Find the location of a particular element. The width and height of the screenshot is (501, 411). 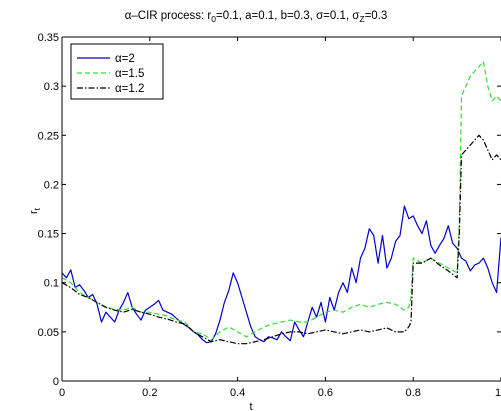

y-tick-label: 0.3 is located at coordinates (51, 87).